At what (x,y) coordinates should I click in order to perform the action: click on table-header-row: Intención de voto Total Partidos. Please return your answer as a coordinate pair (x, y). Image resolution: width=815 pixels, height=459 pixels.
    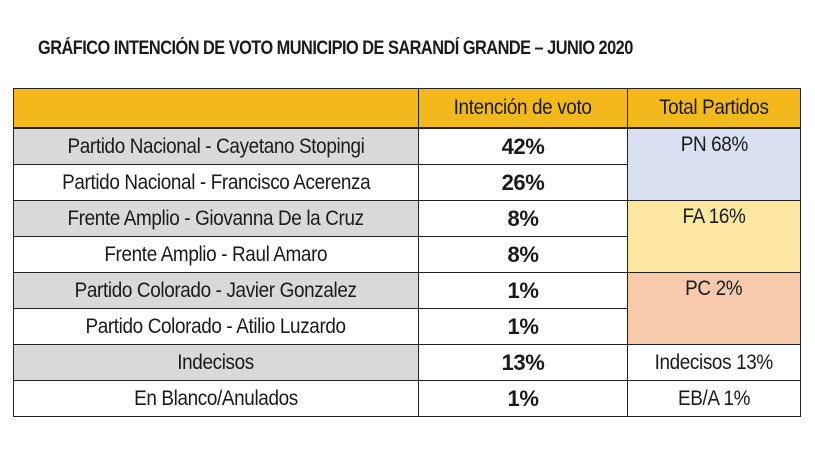
    Looking at the image, I should click on (407, 108).